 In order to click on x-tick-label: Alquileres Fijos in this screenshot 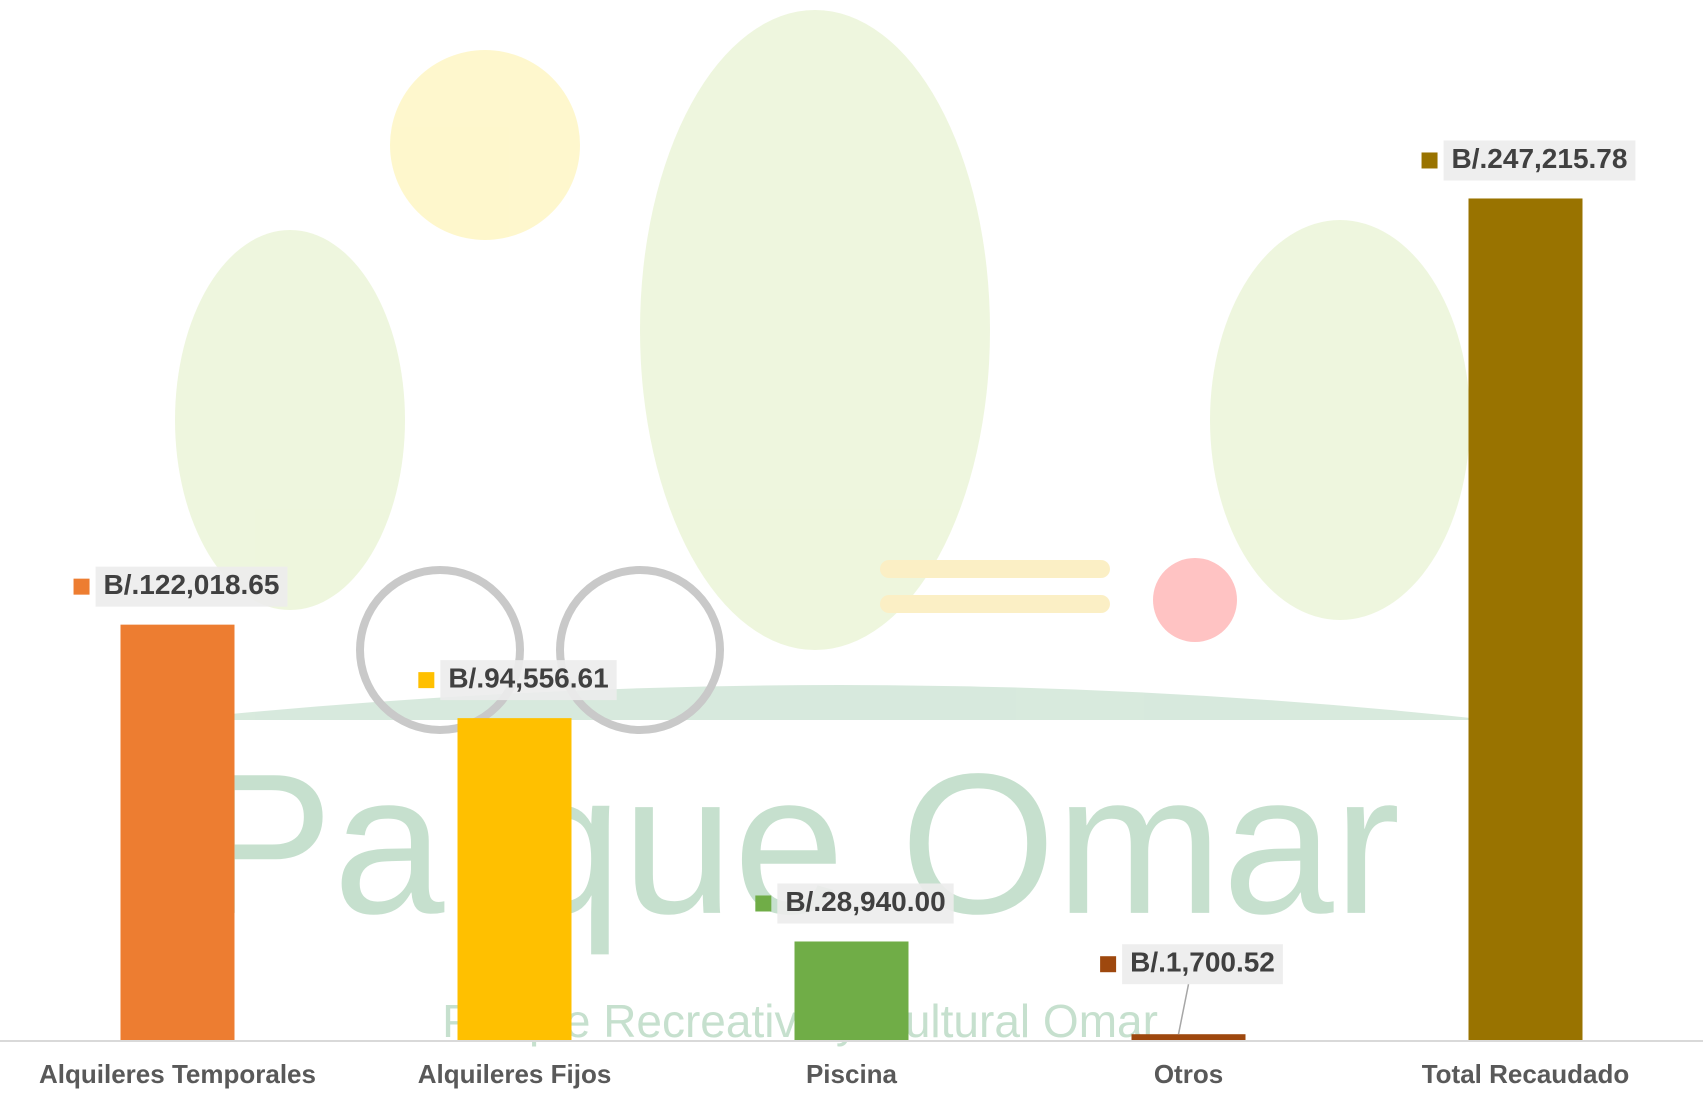, I will do `click(515, 1074)`.